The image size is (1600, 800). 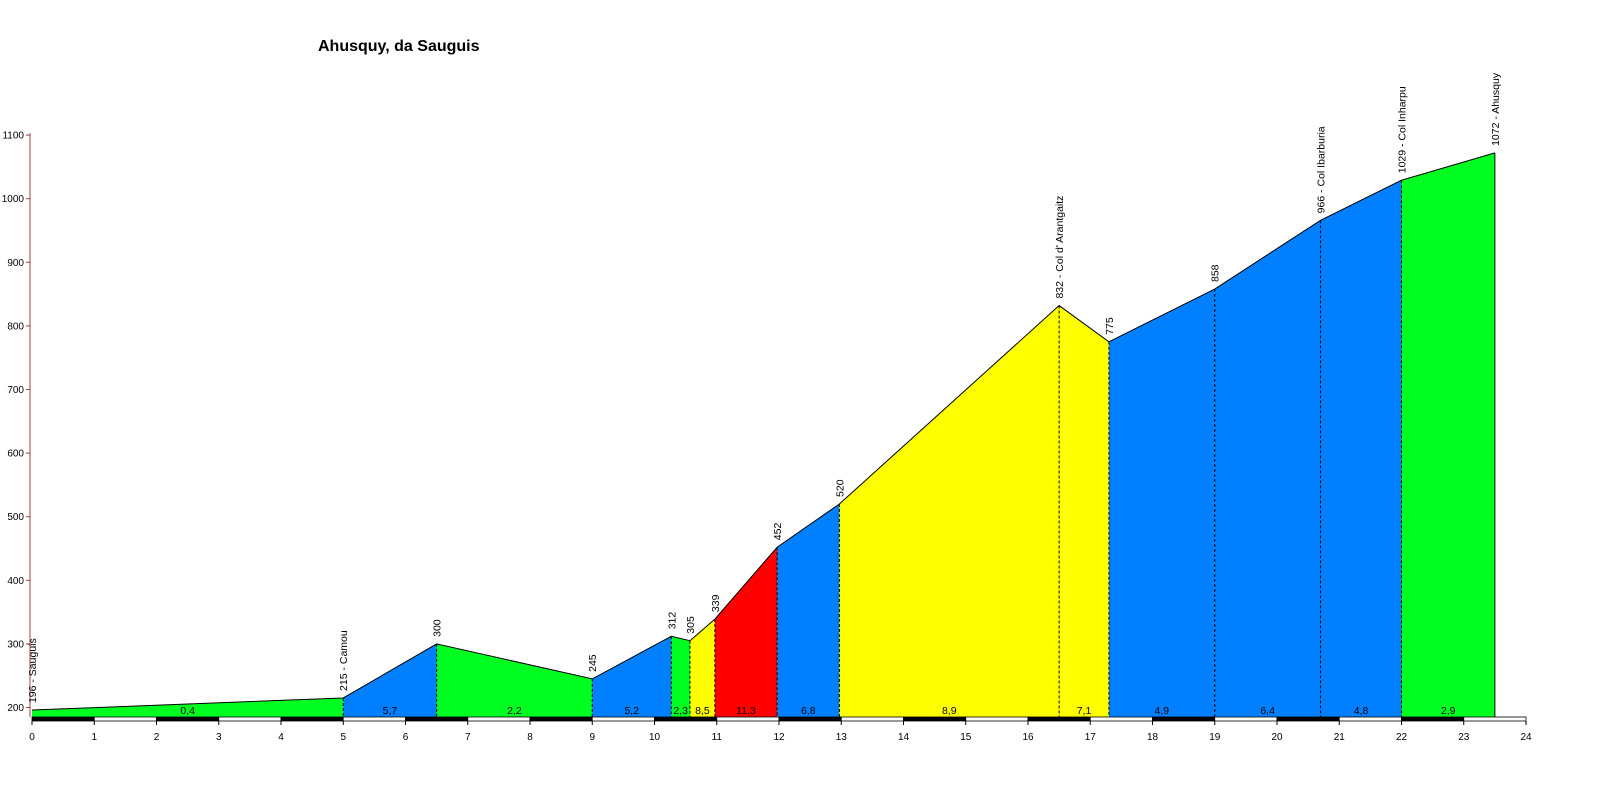 What do you see at coordinates (514, 711) in the screenshot?
I see `grade-label-2: 2,2` at bounding box center [514, 711].